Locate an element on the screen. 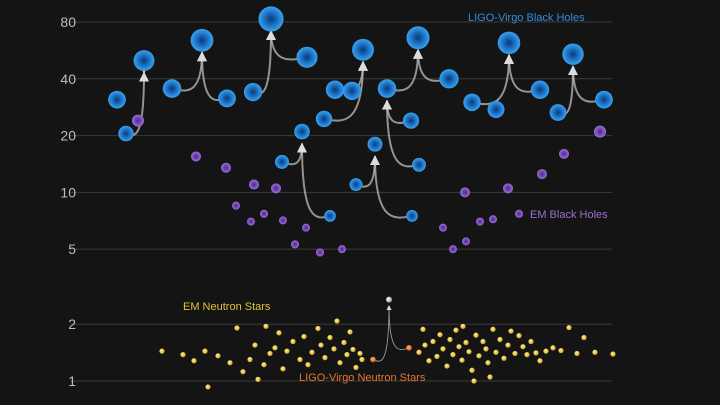 The width and height of the screenshot is (720, 405). y-tick-label-80: 80 is located at coordinates (68, 22).